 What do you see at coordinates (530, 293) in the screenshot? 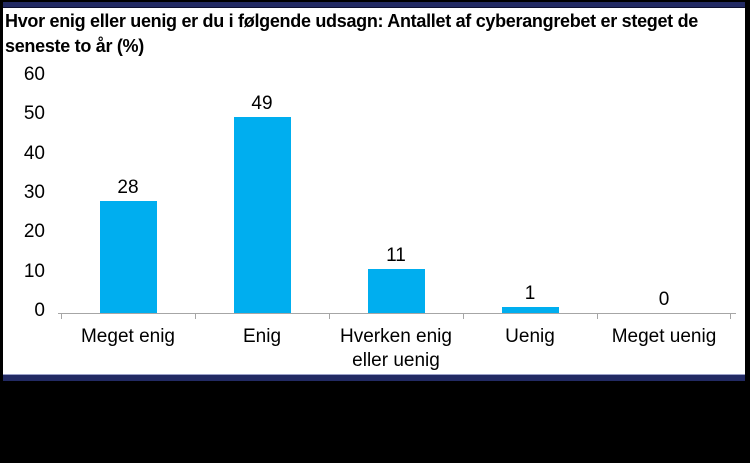
I see `bar-value-label: 1` at bounding box center [530, 293].